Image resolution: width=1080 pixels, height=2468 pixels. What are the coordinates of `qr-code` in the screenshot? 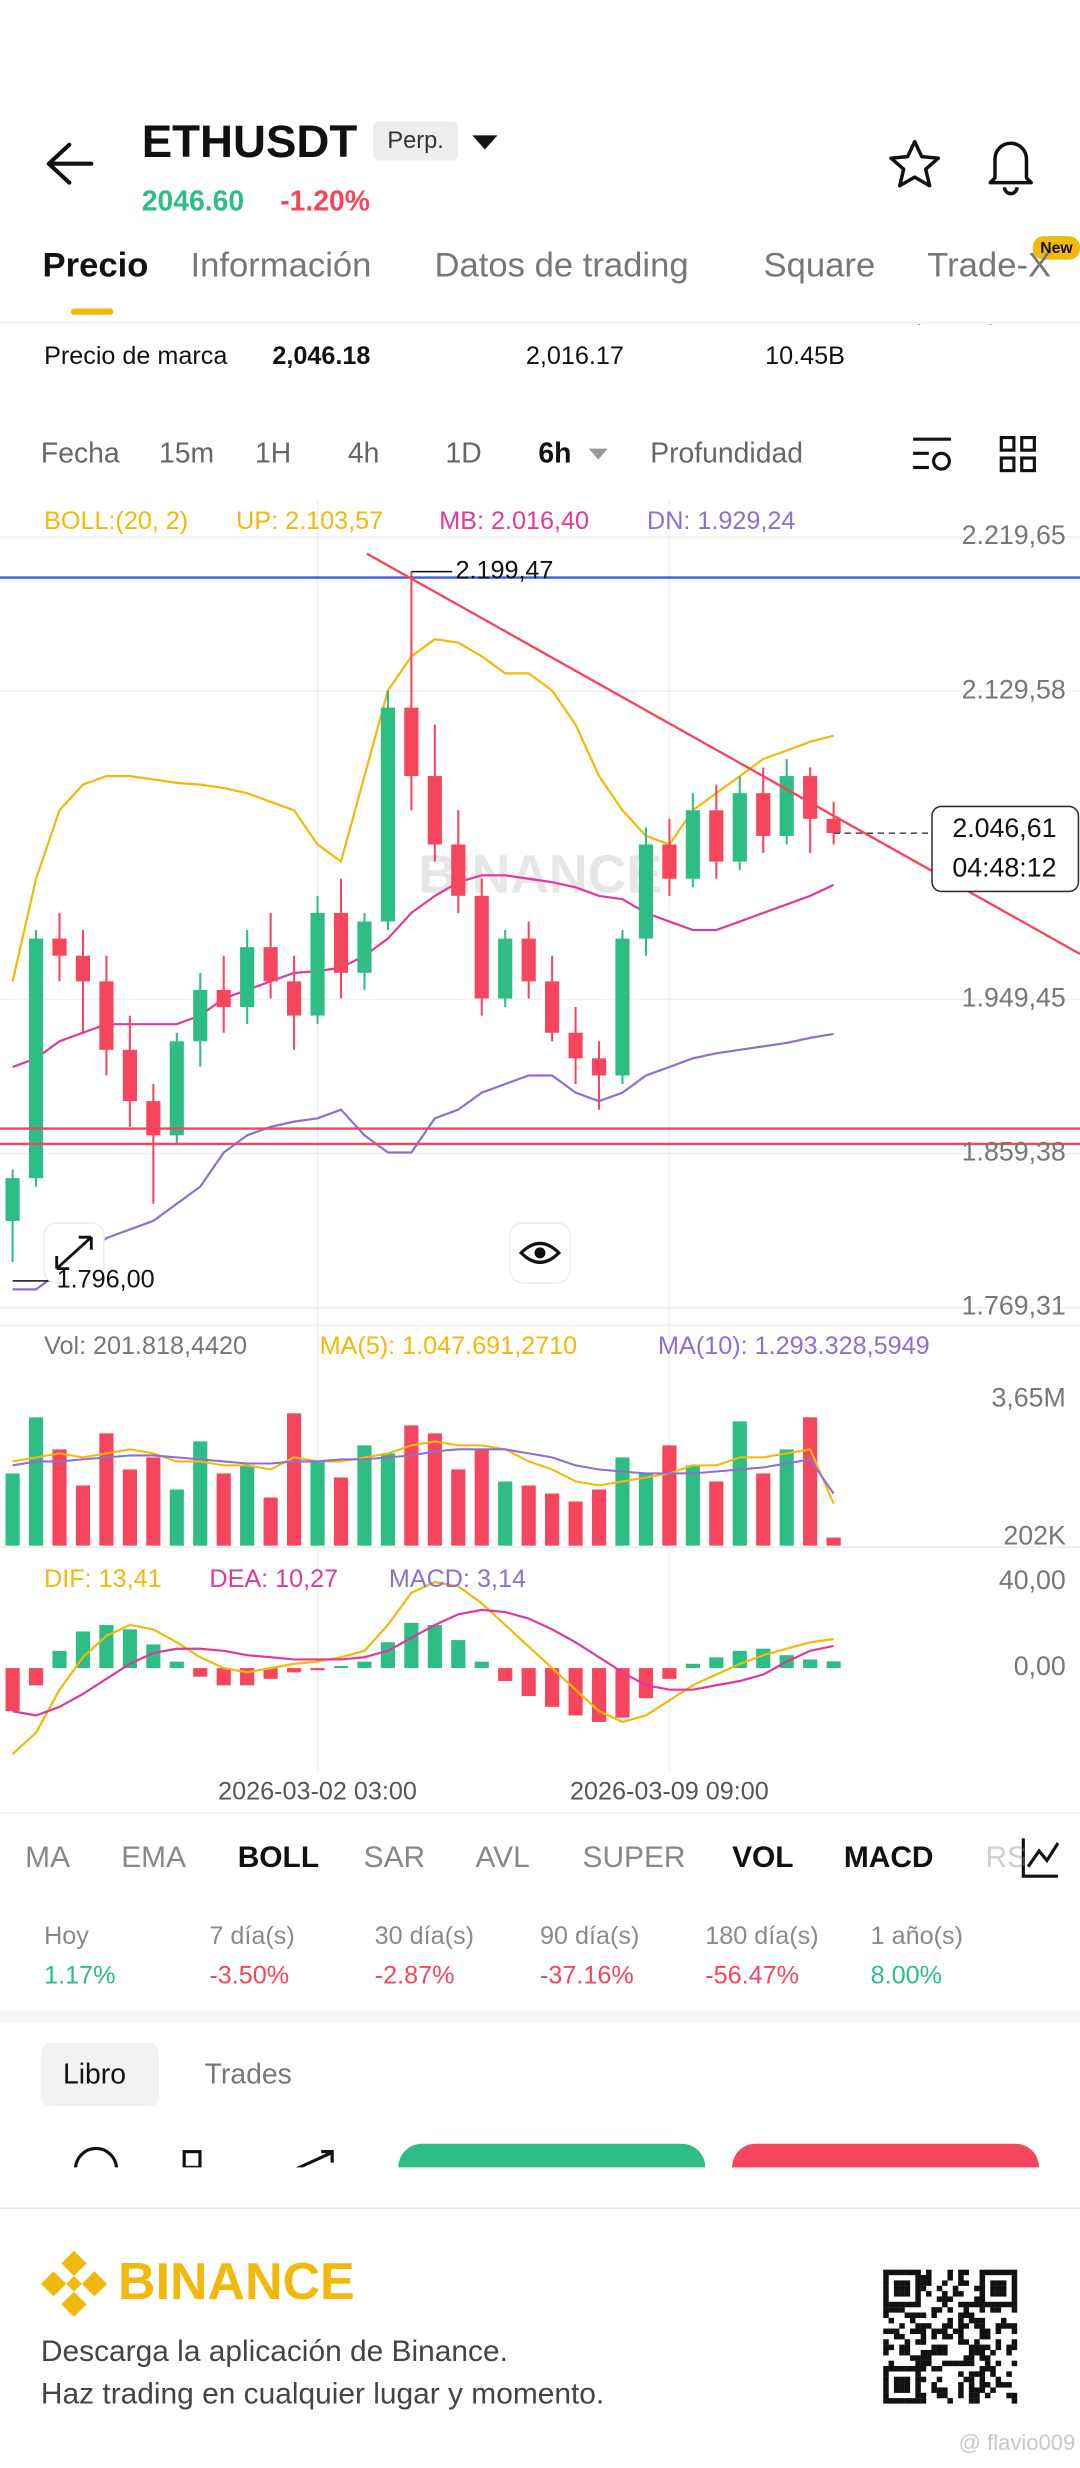 It's located at (950, 2336).